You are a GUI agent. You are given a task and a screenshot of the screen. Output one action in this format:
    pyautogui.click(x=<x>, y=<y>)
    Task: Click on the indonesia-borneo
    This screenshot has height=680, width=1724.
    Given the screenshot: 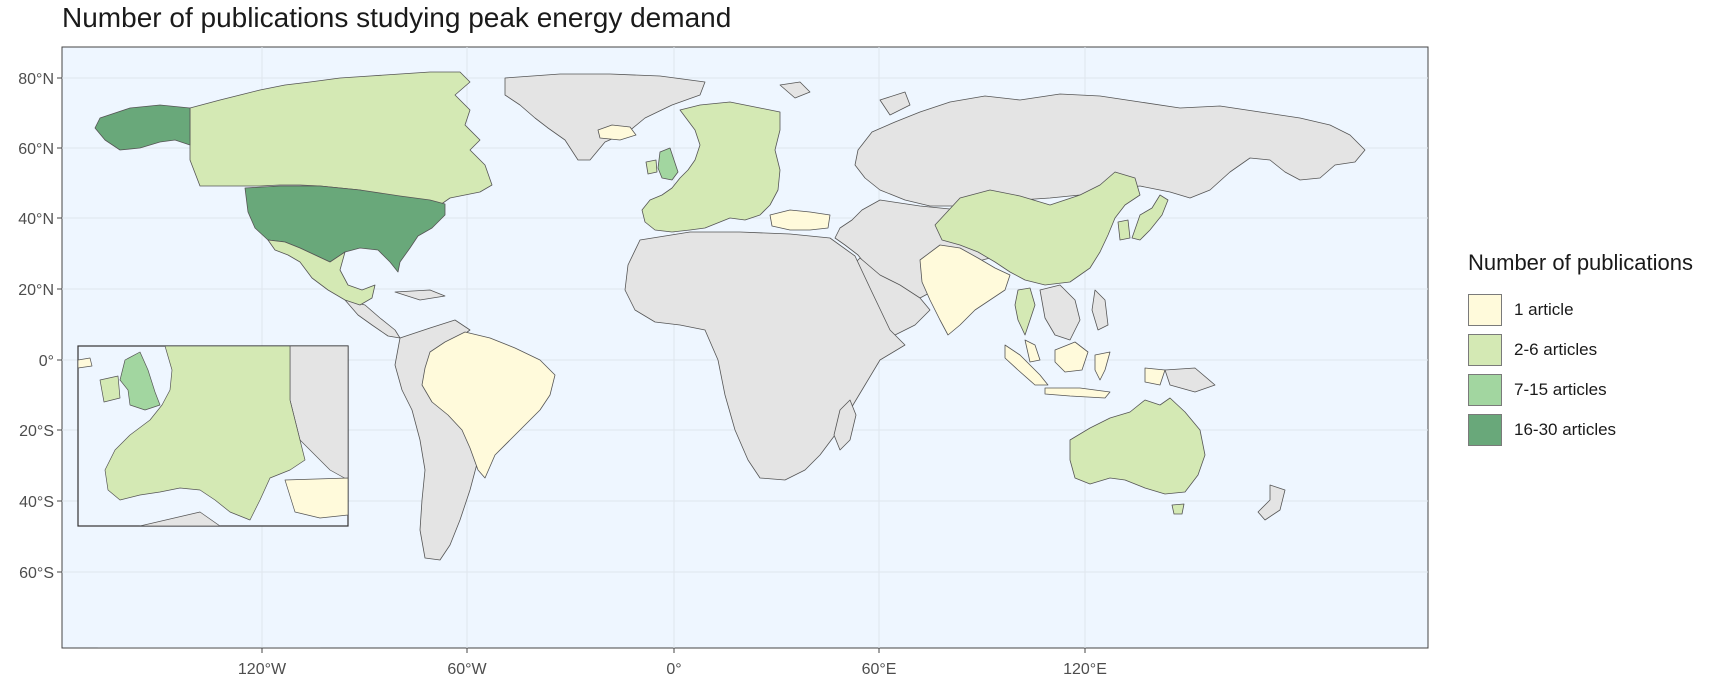 What is the action you would take?
    pyautogui.click(x=1071, y=357)
    